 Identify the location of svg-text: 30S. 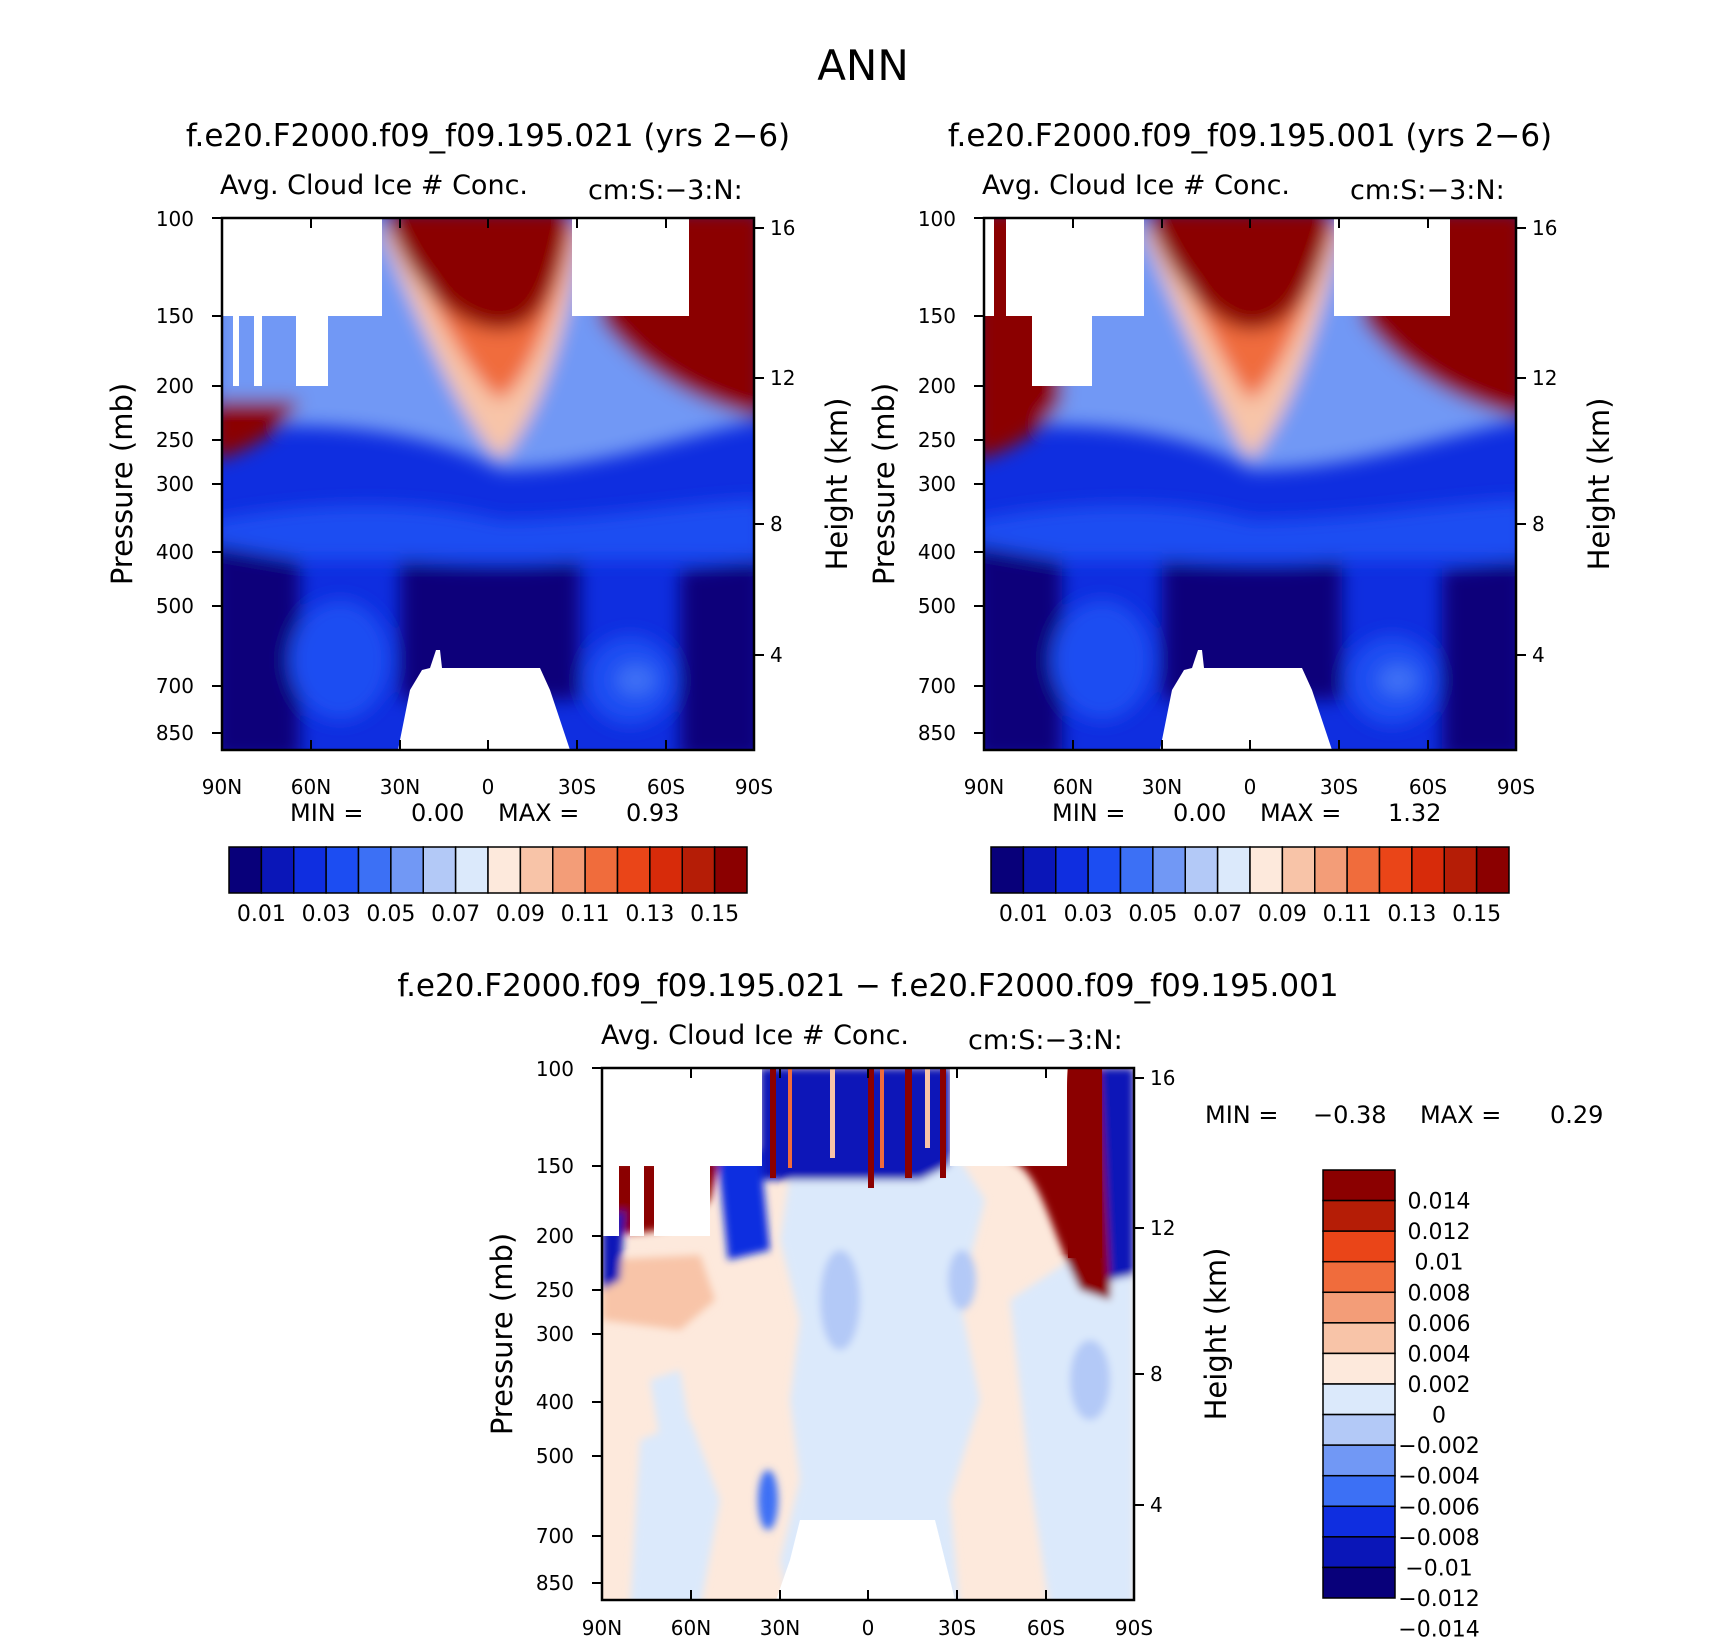
(1339, 787).